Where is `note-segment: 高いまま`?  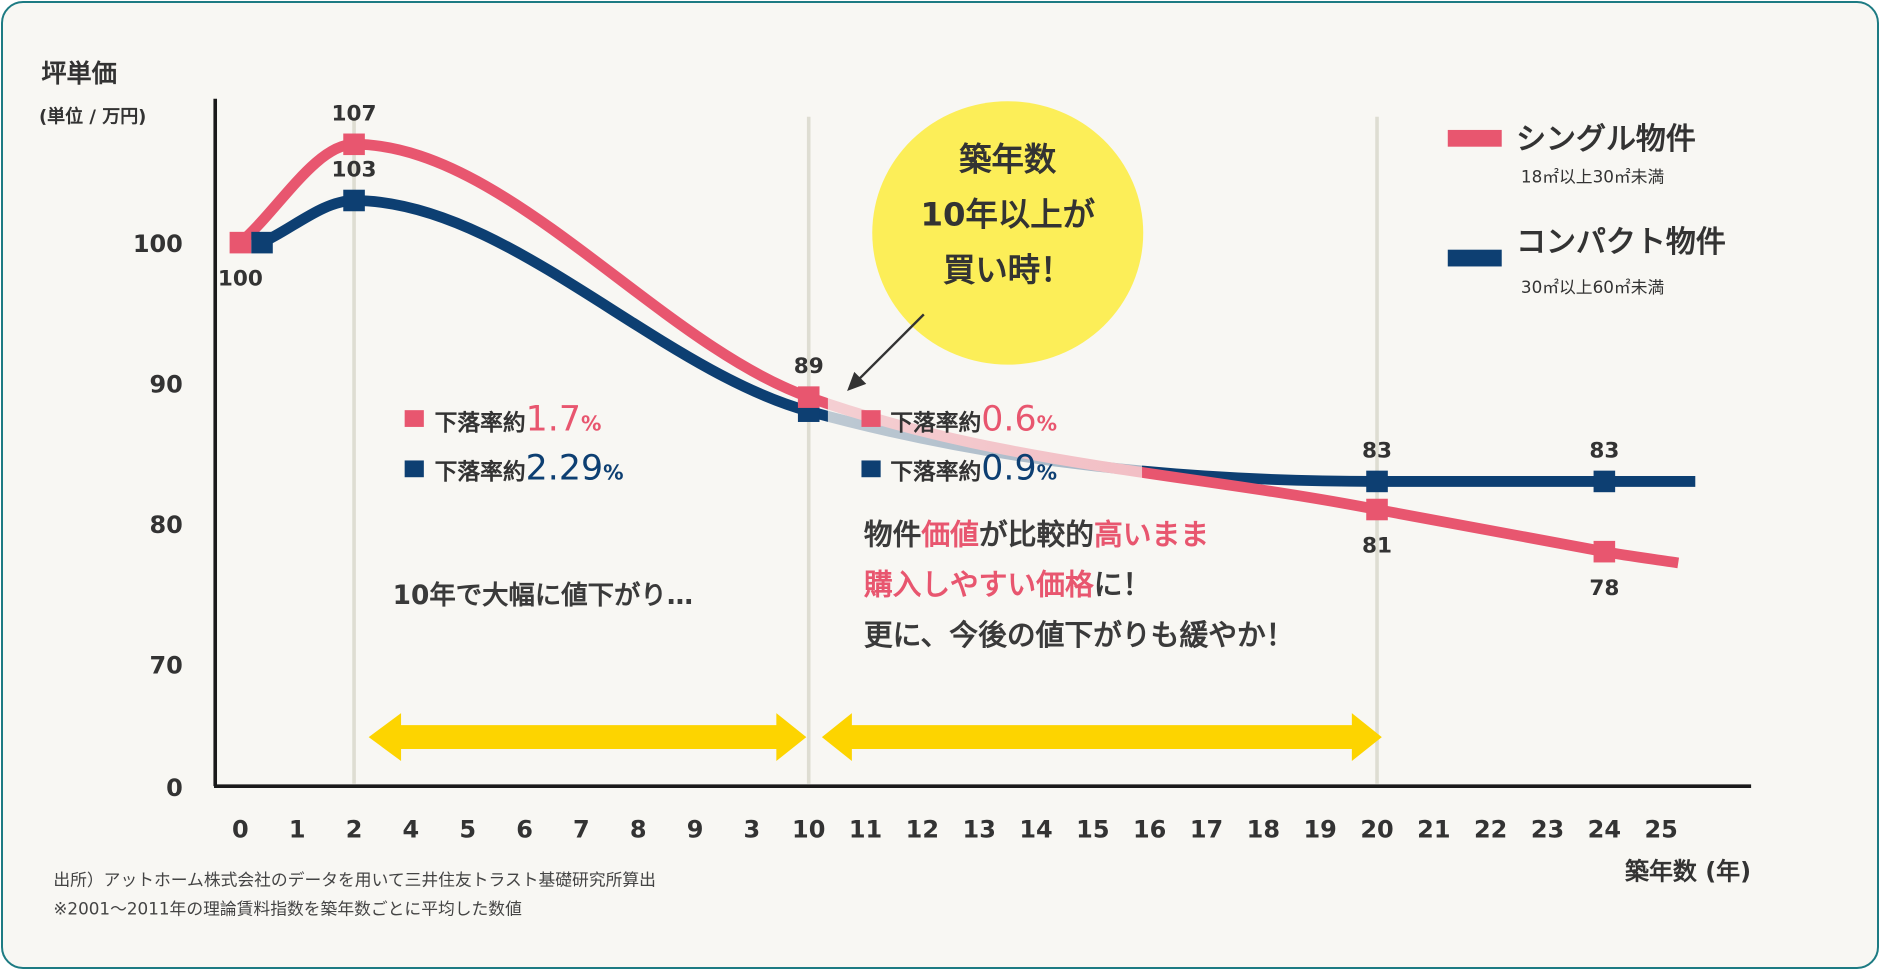
note-segment: 高いまま is located at coordinates (1151, 534).